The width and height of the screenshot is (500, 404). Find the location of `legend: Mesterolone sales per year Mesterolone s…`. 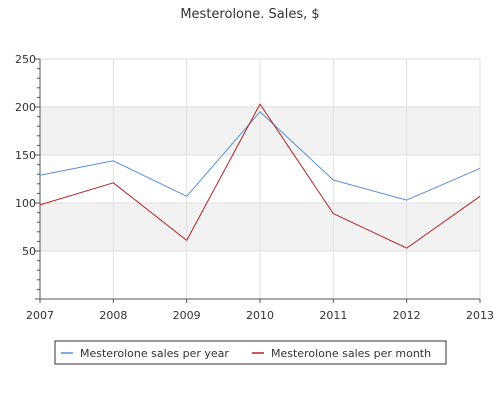

legend: Mesterolone sales per year Mesterolone s… is located at coordinates (250, 352).